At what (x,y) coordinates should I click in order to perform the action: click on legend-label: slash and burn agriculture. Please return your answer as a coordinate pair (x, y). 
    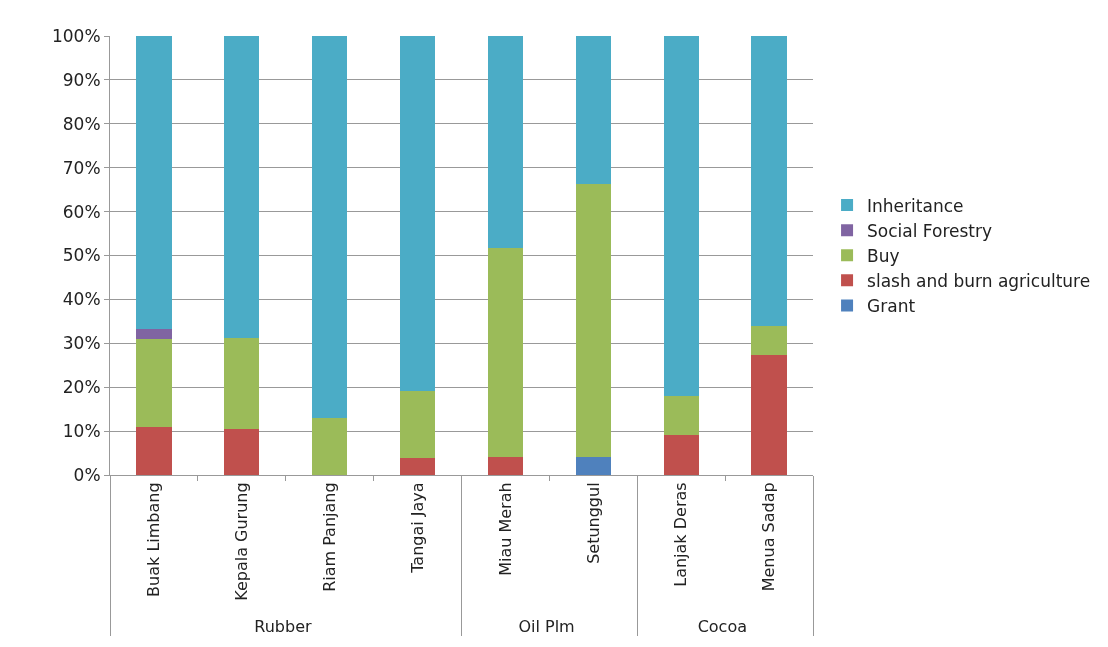
    Looking at the image, I should click on (979, 280).